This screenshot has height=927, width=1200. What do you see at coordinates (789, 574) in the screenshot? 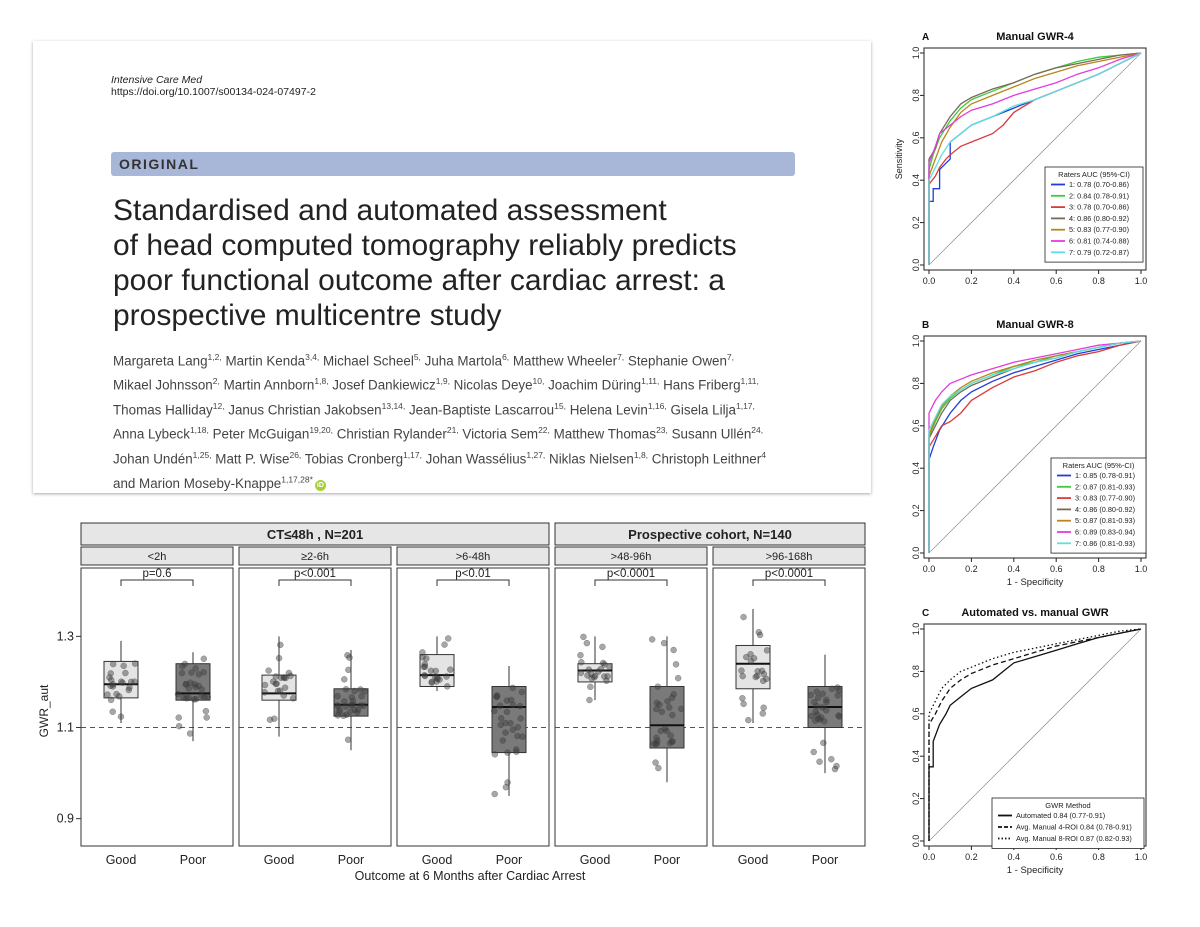
I see `p-value: p<0.0001` at bounding box center [789, 574].